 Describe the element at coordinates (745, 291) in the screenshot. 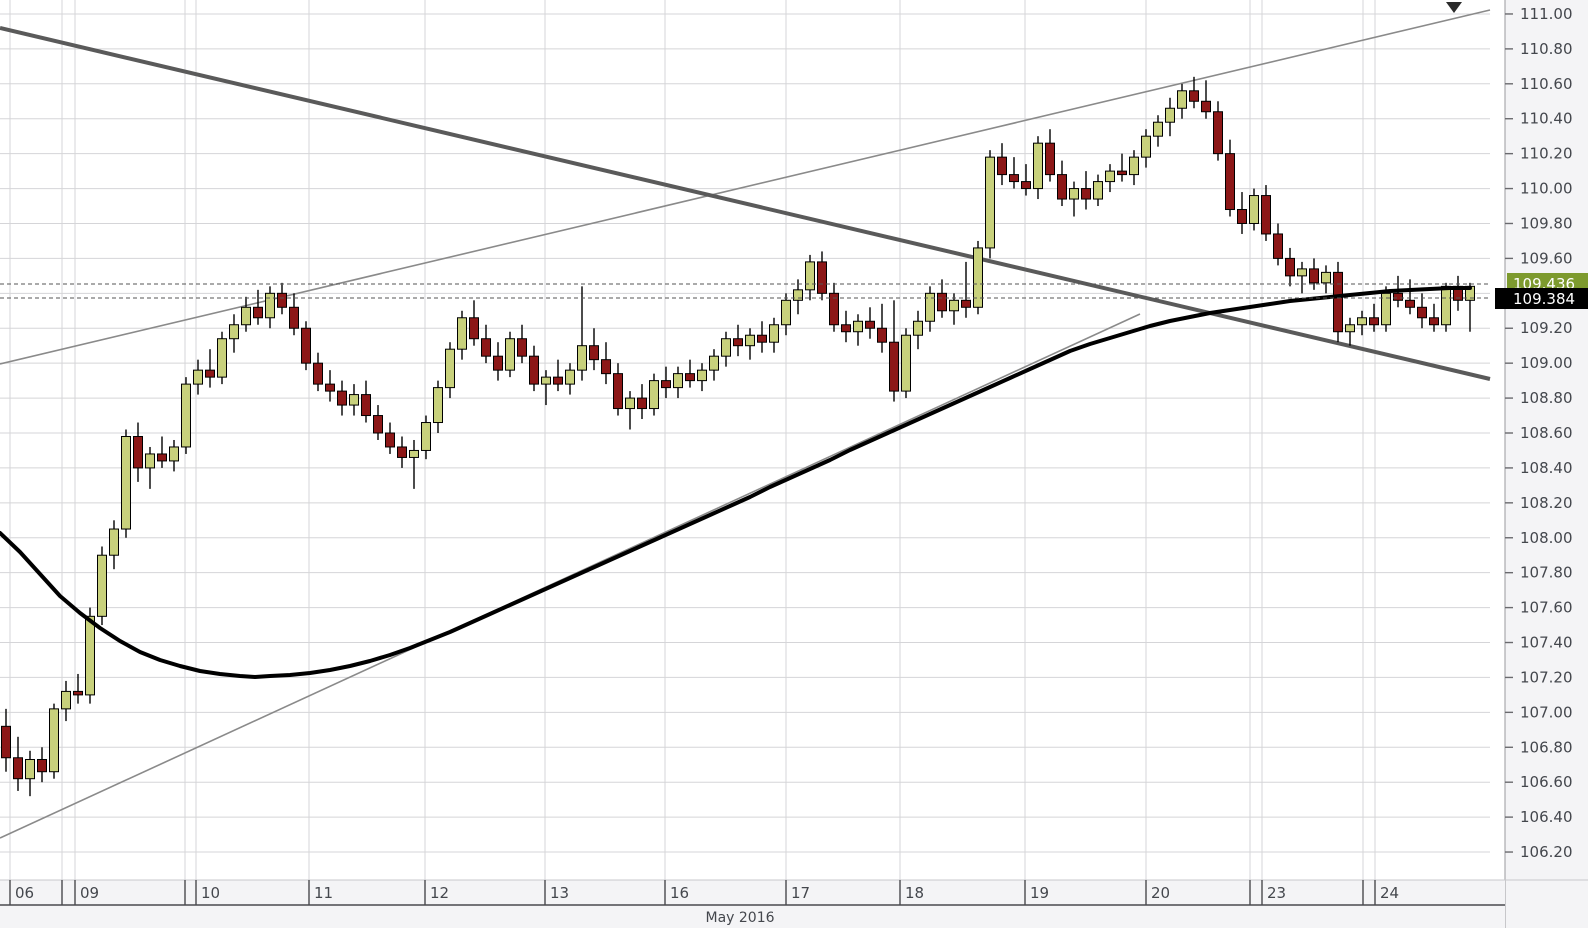

I see `price-level-lines` at that location.